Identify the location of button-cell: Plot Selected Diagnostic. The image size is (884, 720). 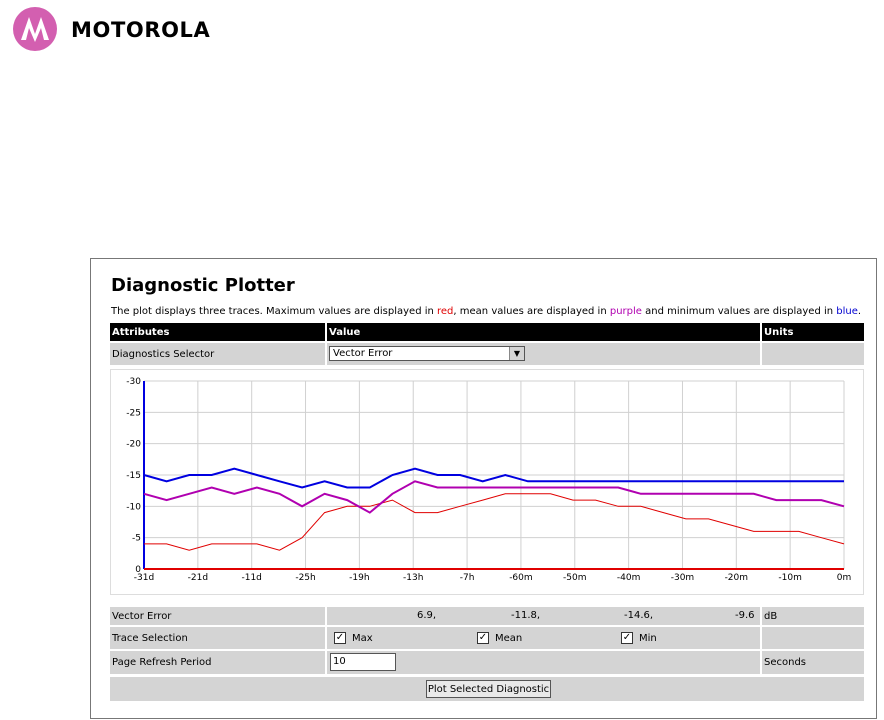
(487, 689).